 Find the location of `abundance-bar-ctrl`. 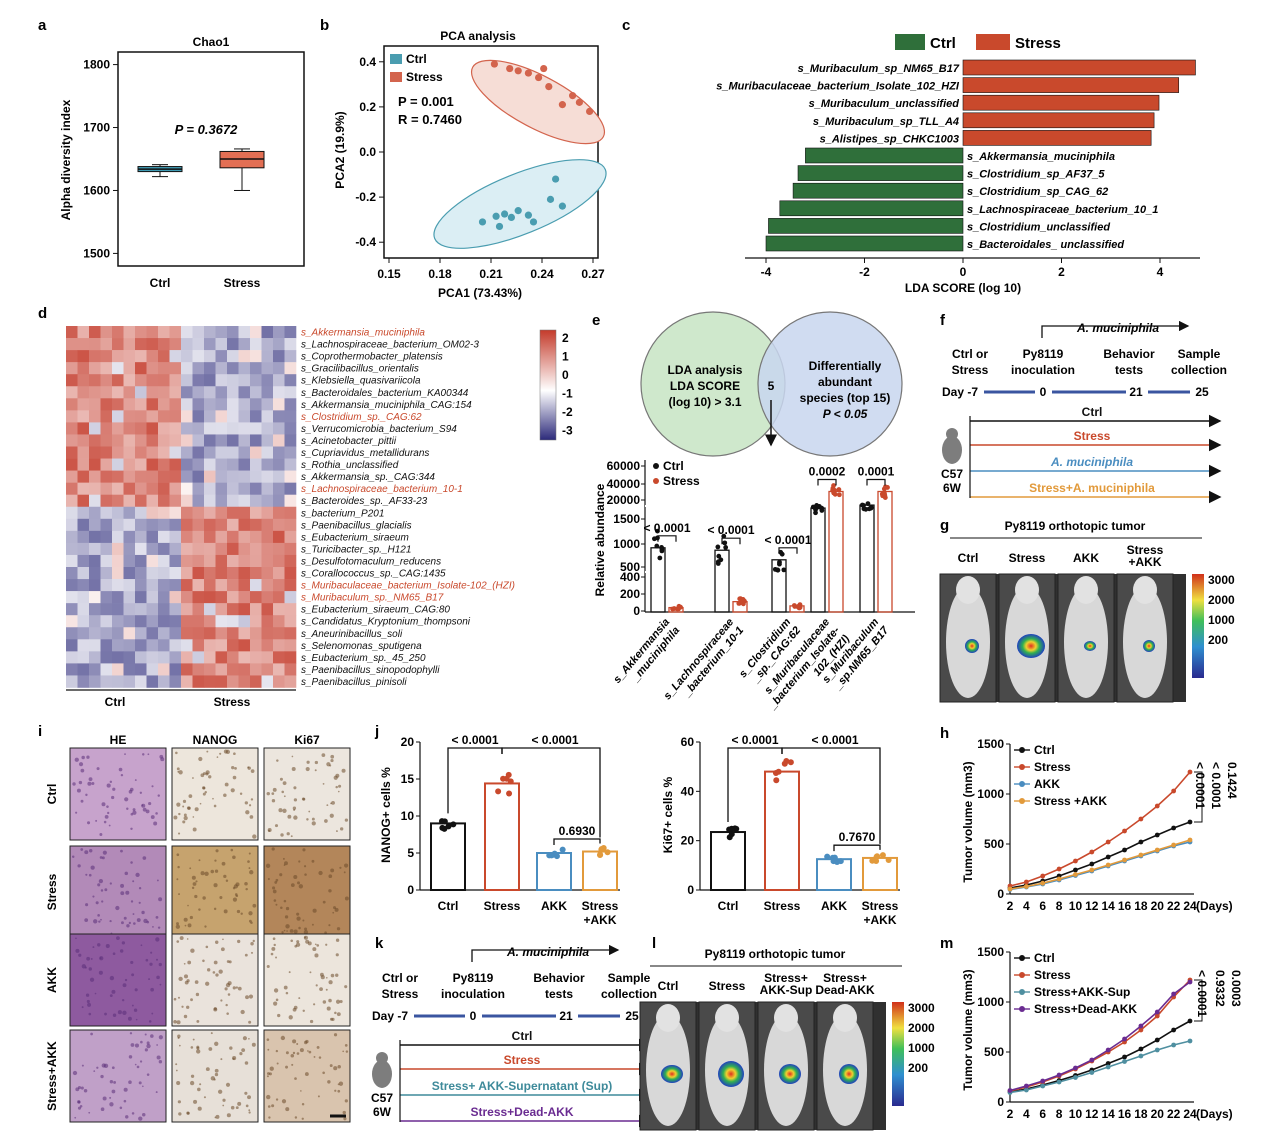

abundance-bar-ctrl is located at coordinates (867, 558).